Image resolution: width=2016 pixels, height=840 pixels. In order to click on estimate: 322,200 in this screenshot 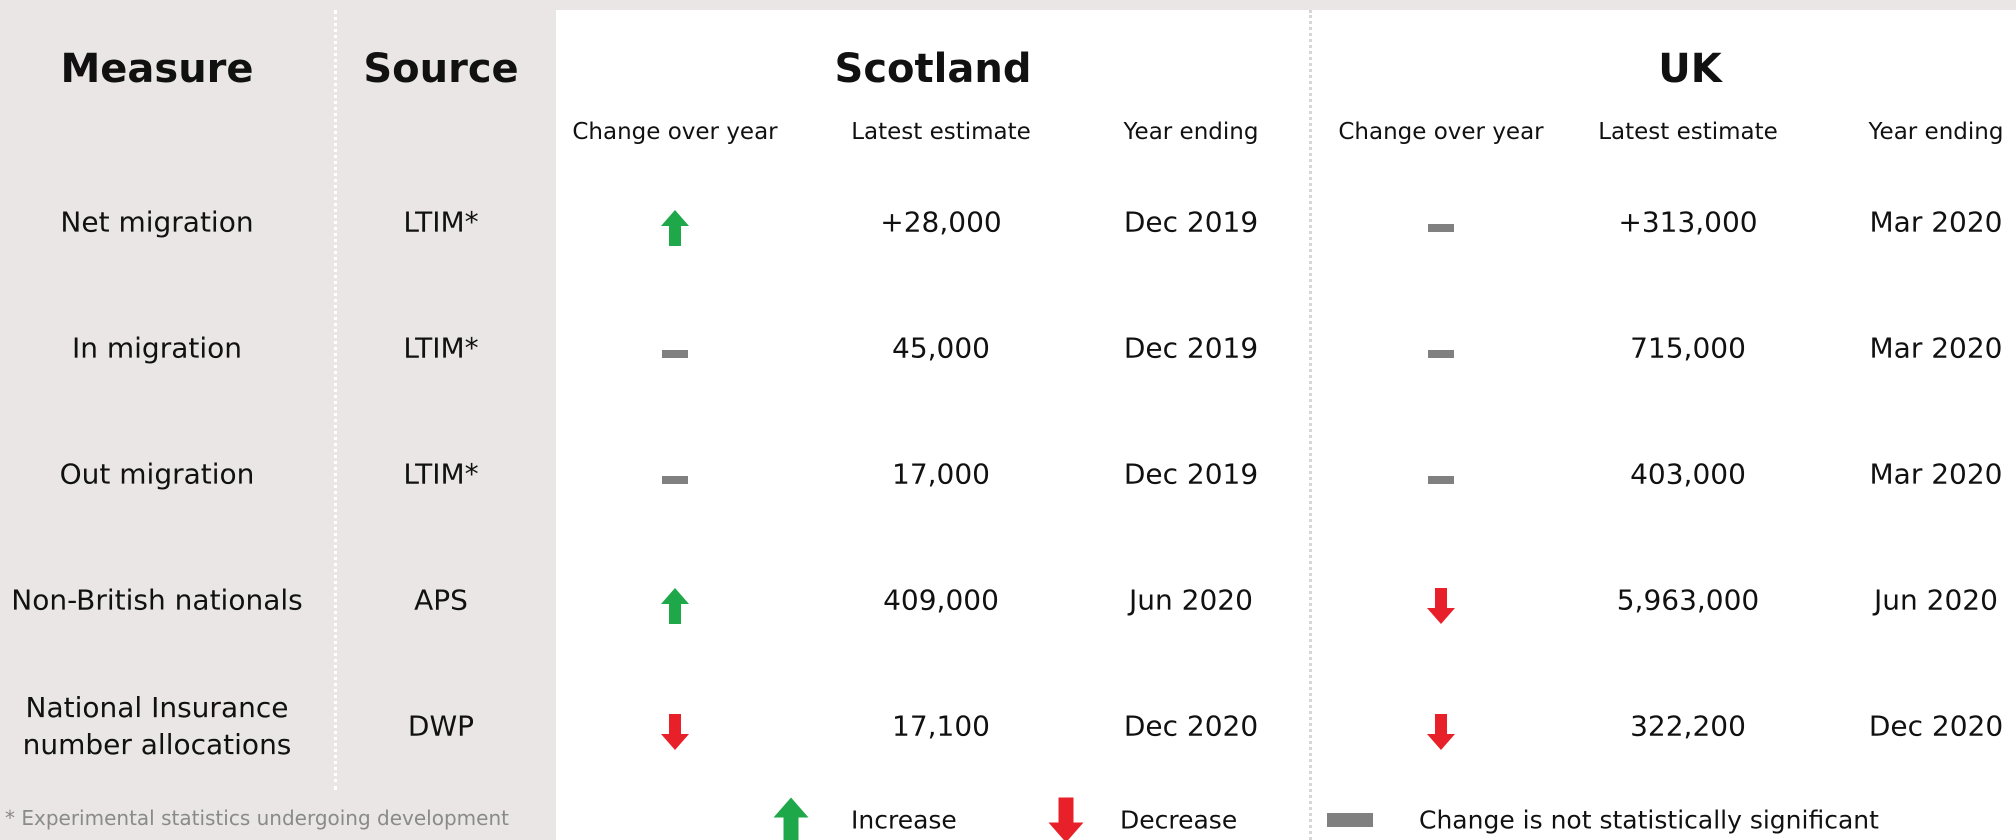, I will do `click(1688, 726)`.